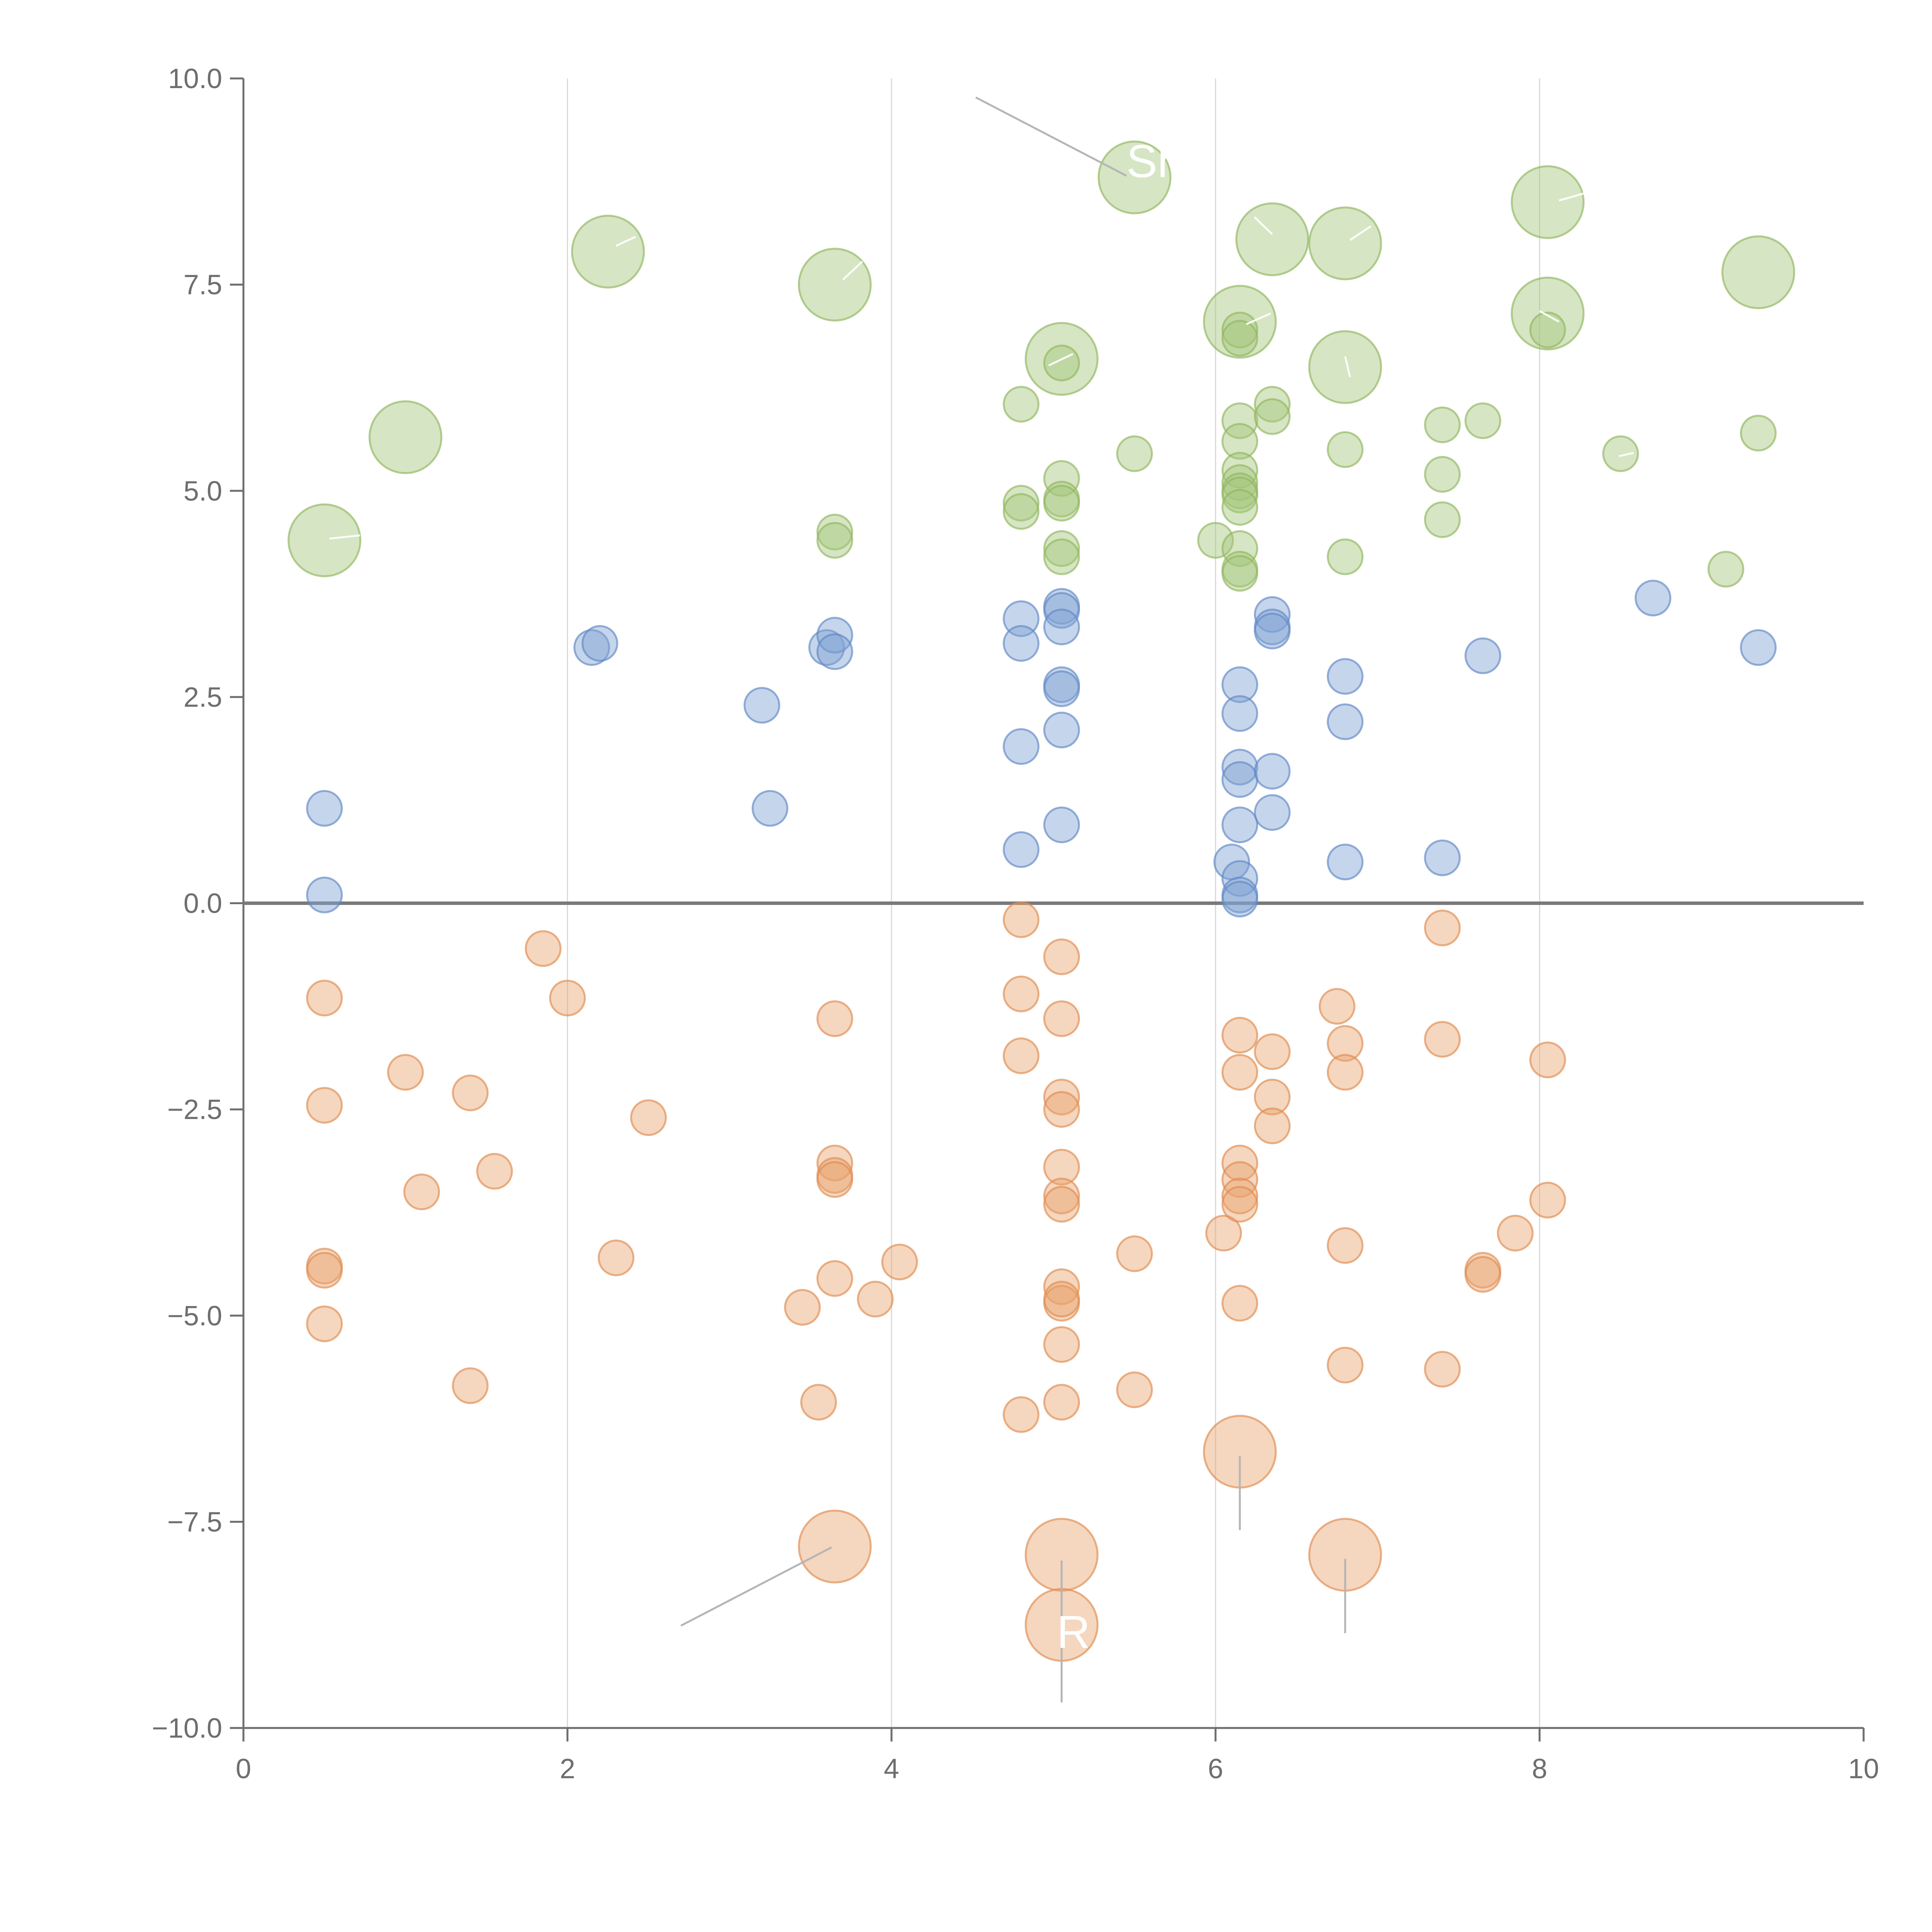 This screenshot has width=1932, height=1932. Describe the element at coordinates (892, 1769) in the screenshot. I see `x-tick-label: 4` at that location.